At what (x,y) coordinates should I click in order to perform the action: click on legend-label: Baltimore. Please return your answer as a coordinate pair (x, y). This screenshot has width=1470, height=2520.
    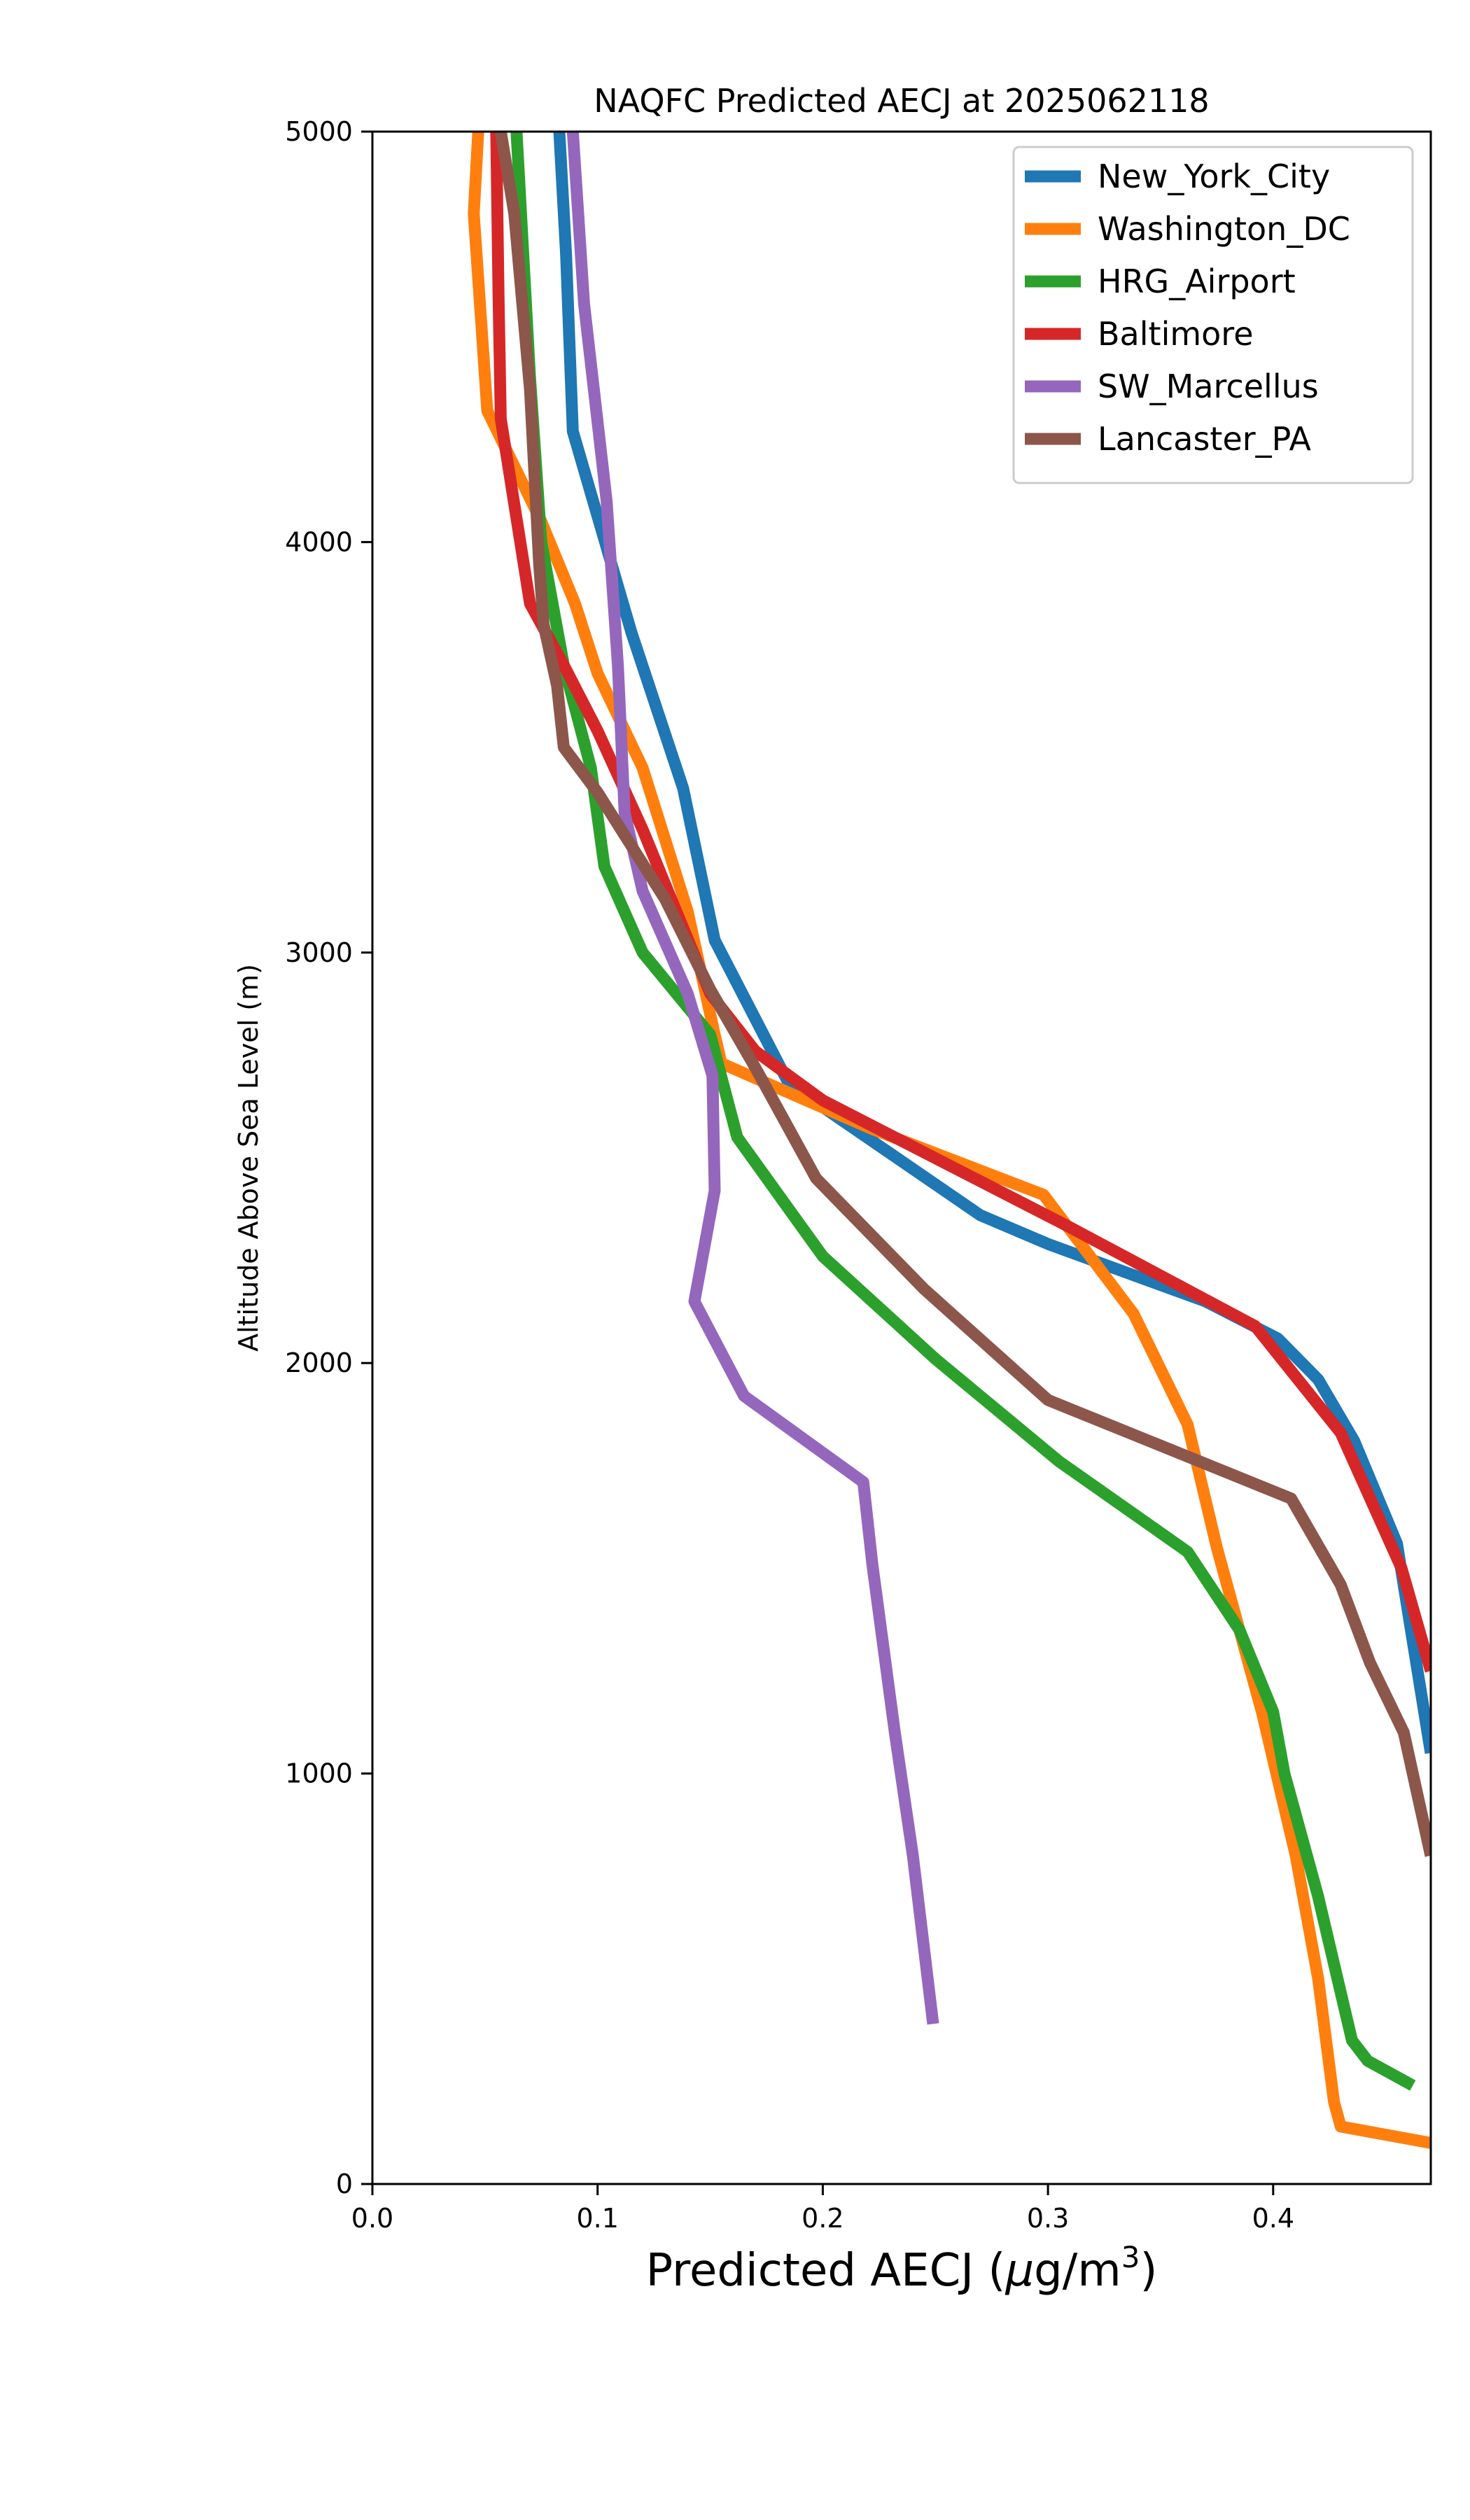
    Looking at the image, I should click on (1176, 334).